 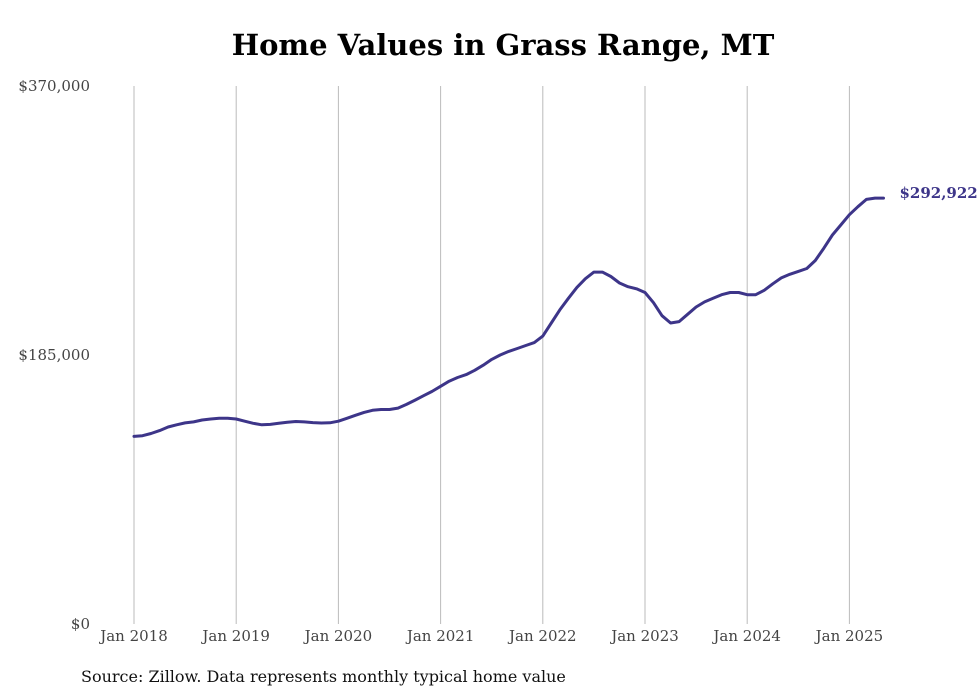 What do you see at coordinates (503, 45) in the screenshot?
I see `chart-title: Home Values in Grass Range, MT` at bounding box center [503, 45].